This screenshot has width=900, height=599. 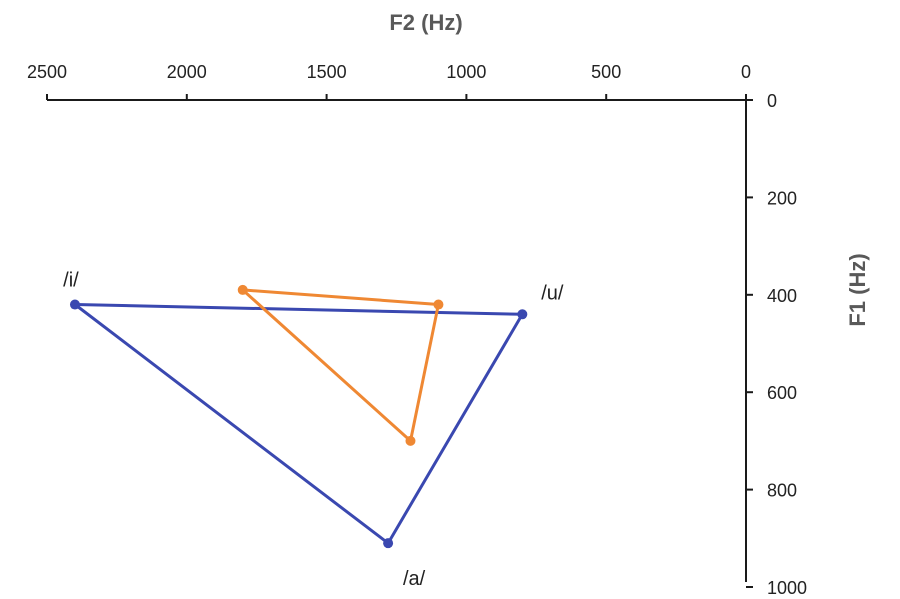 I want to click on x-tick-label: 1500, so click(x=327, y=72).